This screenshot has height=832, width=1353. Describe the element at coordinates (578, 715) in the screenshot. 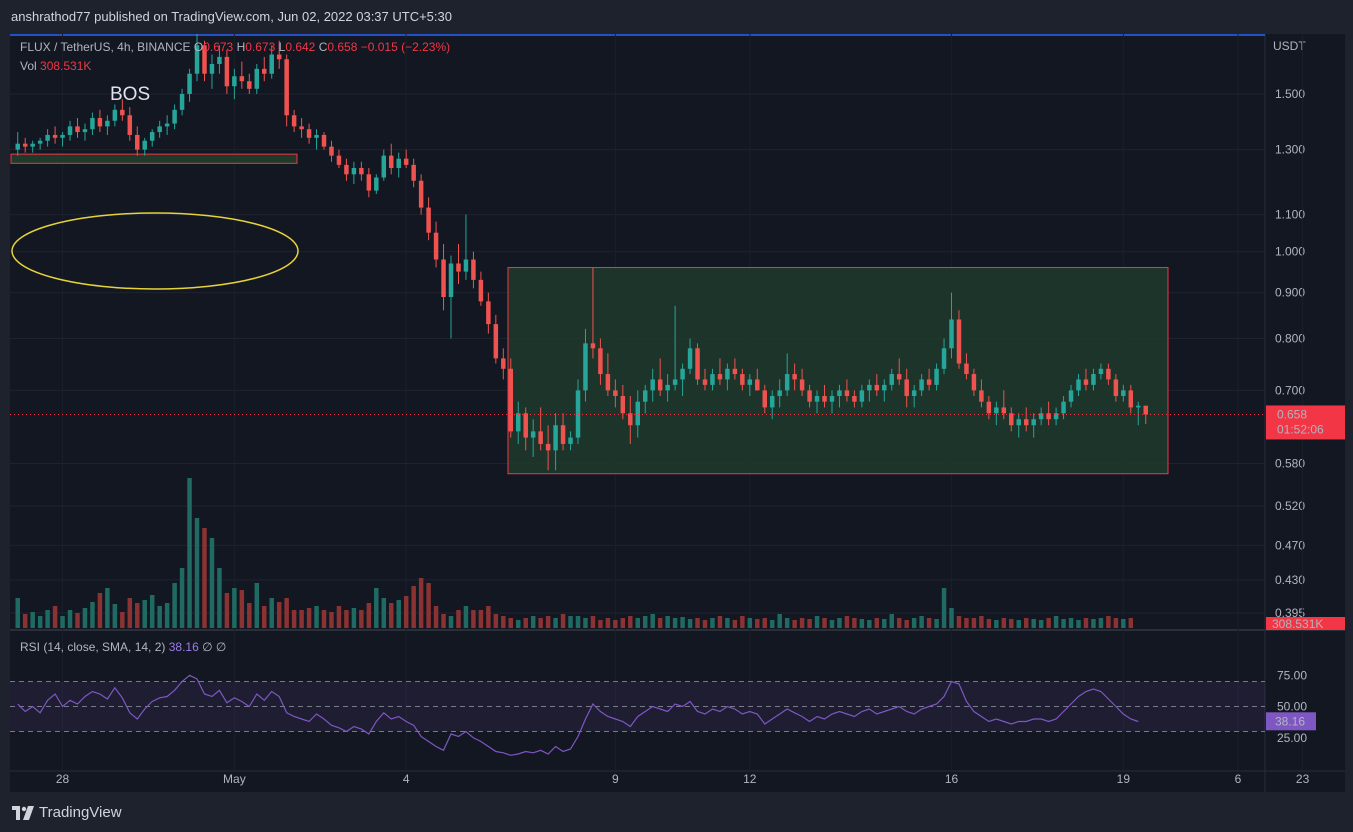

I see `rsi-line` at that location.